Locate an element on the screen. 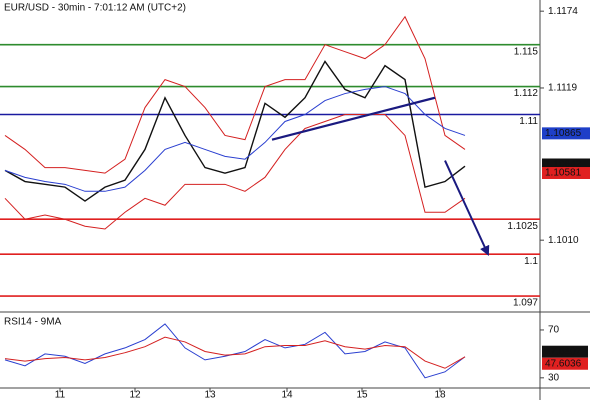 The width and height of the screenshot is (590, 400). x-tick-label: 12 is located at coordinates (135, 395).